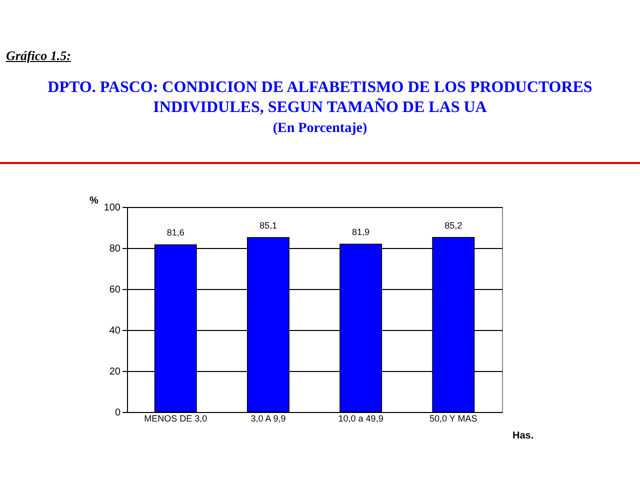 Image resolution: width=640 pixels, height=480 pixels. Describe the element at coordinates (117, 413) in the screenshot. I see `y-tick-label: 0` at that location.